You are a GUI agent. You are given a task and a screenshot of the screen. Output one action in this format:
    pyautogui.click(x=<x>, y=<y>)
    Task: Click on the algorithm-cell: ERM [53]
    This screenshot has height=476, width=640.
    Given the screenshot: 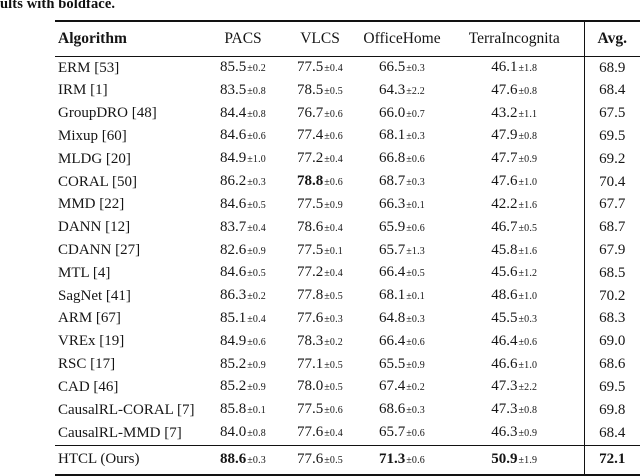 What is the action you would take?
    pyautogui.click(x=89, y=67)
    